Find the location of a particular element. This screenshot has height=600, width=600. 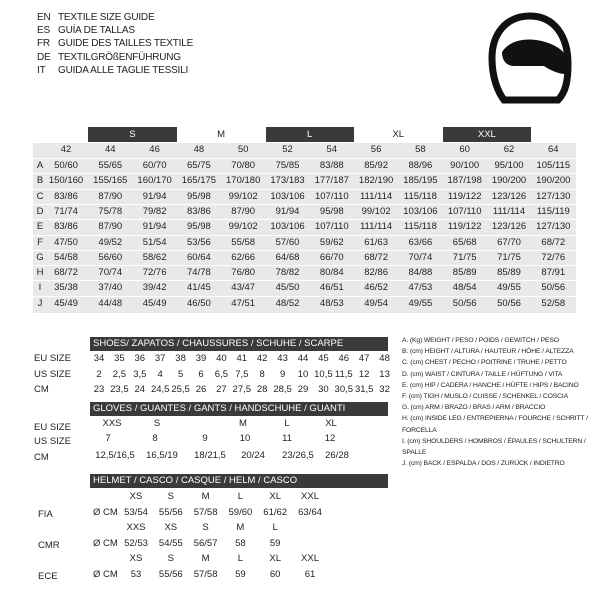

cell: 36 is located at coordinates (140, 358).